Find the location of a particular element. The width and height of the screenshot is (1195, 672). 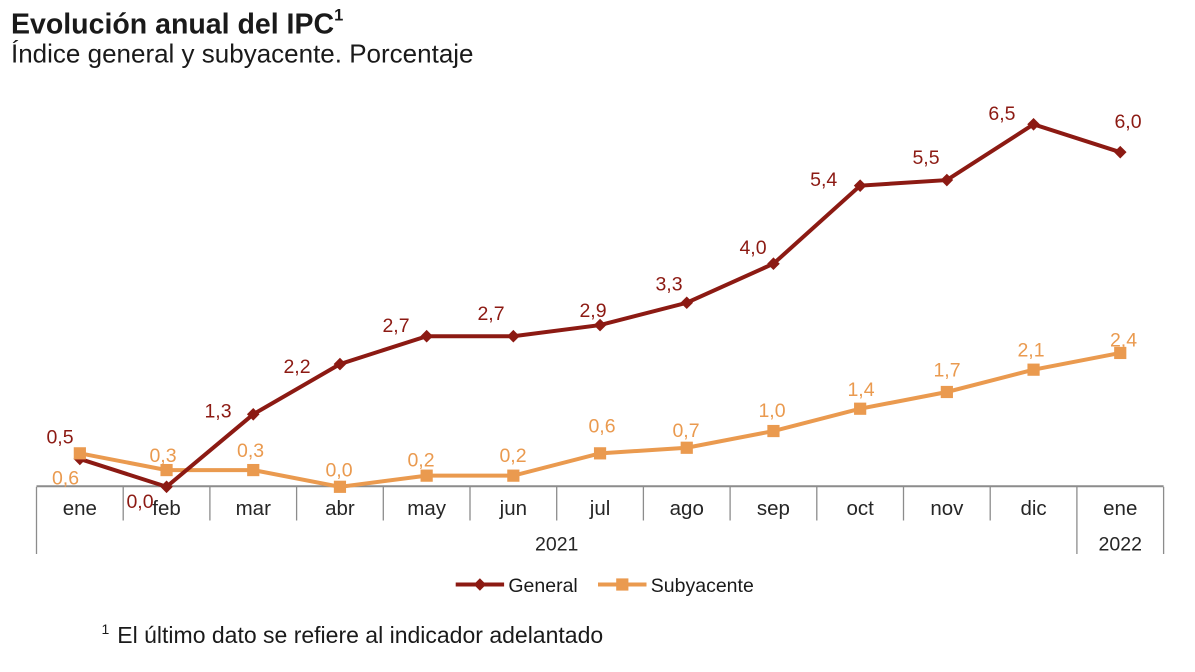

svg-text: sep is located at coordinates (773, 508).